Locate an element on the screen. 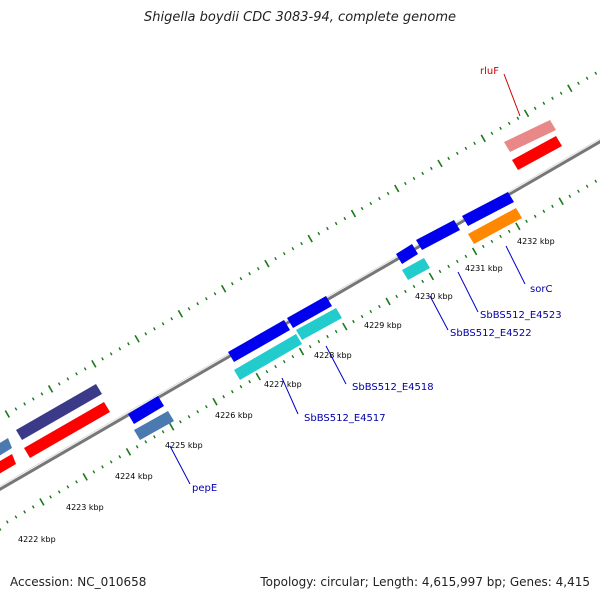  kbp-label: 4229 kbp is located at coordinates (383, 325).